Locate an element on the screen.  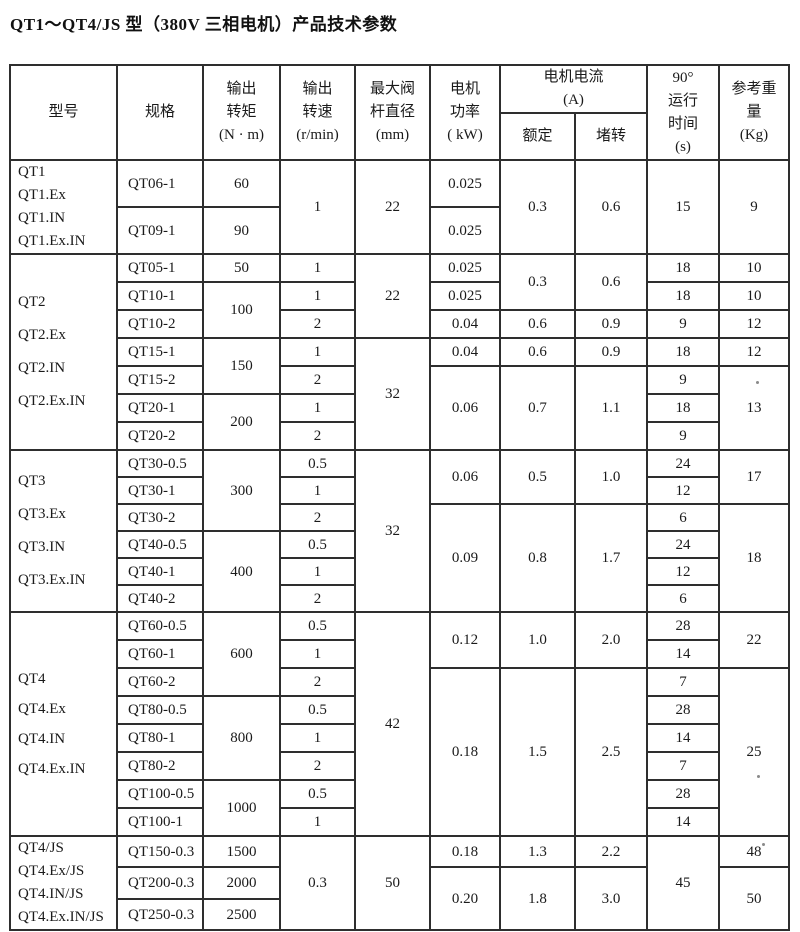
spec-cell: QT100-0.5 is located at coordinates (160, 794).